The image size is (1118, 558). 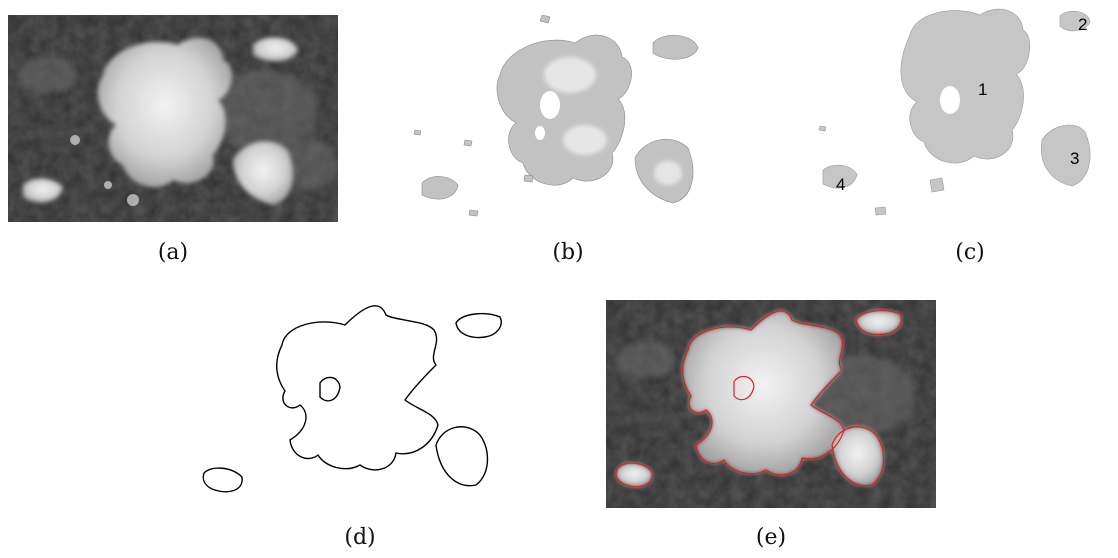 I want to click on panel-a-satellite-image, so click(x=173, y=118).